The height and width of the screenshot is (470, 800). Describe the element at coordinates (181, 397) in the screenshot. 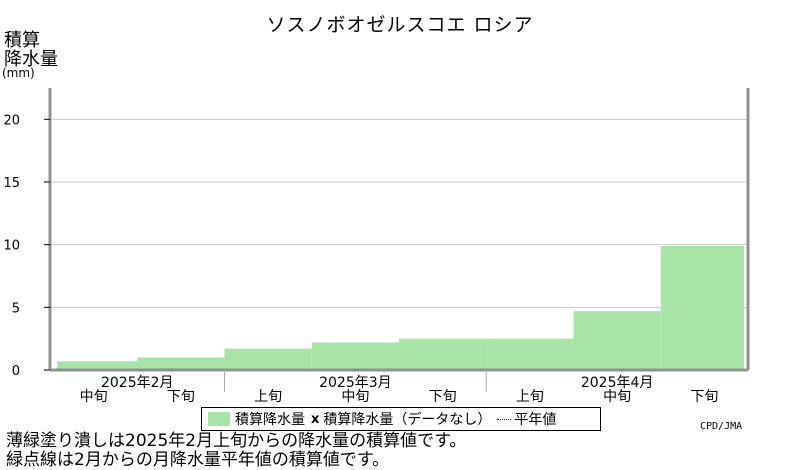

I see `x-period-label-1: 下旬` at that location.